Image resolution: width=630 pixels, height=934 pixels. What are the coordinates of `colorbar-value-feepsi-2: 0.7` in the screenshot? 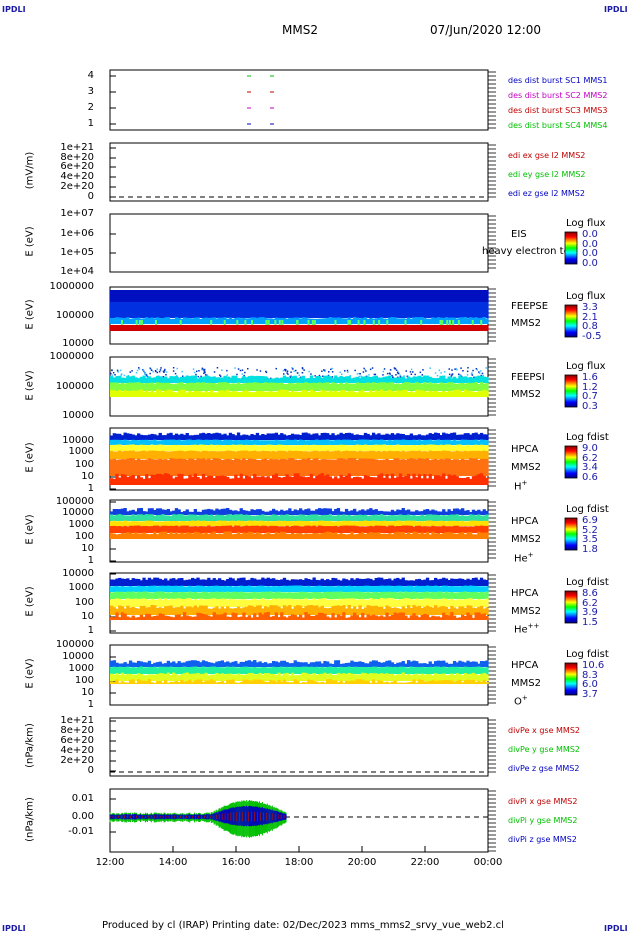 It's located at (590, 396).